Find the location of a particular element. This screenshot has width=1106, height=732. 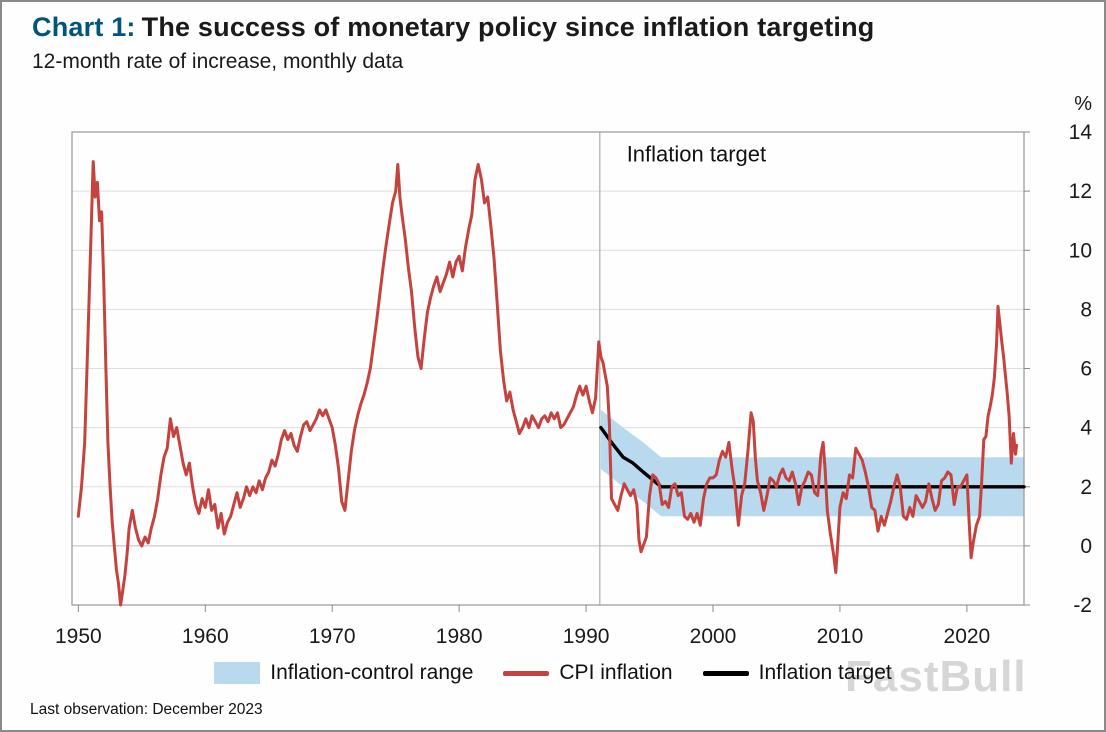

y-tick-label: 8 is located at coordinates (1086, 309).